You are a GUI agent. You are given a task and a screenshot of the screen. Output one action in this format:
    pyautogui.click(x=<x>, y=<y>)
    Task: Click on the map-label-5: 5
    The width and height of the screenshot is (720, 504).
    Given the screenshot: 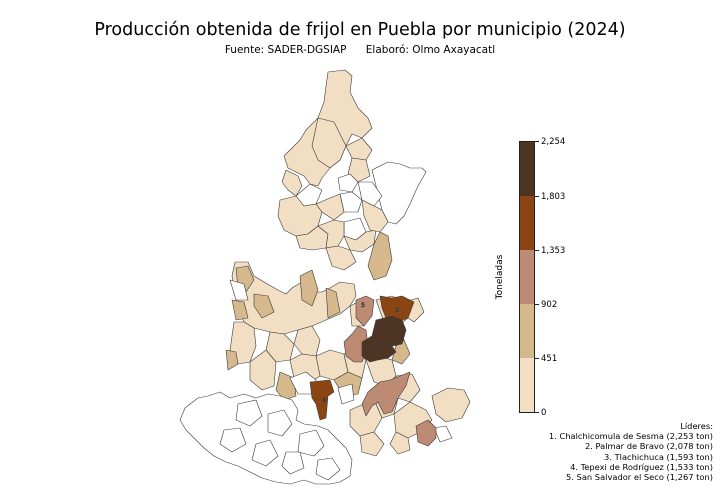 What is the action you would take?
    pyautogui.click(x=363, y=305)
    